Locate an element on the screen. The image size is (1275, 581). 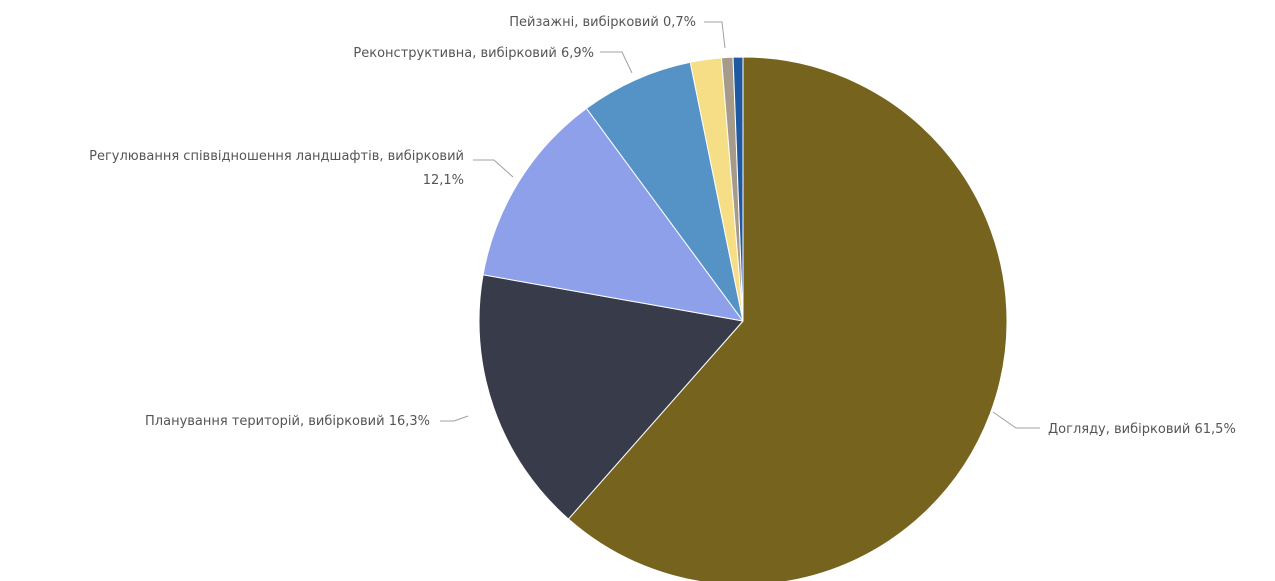
slice-label-1: Догляду, вибірковий 61,5% is located at coordinates (1142, 429).